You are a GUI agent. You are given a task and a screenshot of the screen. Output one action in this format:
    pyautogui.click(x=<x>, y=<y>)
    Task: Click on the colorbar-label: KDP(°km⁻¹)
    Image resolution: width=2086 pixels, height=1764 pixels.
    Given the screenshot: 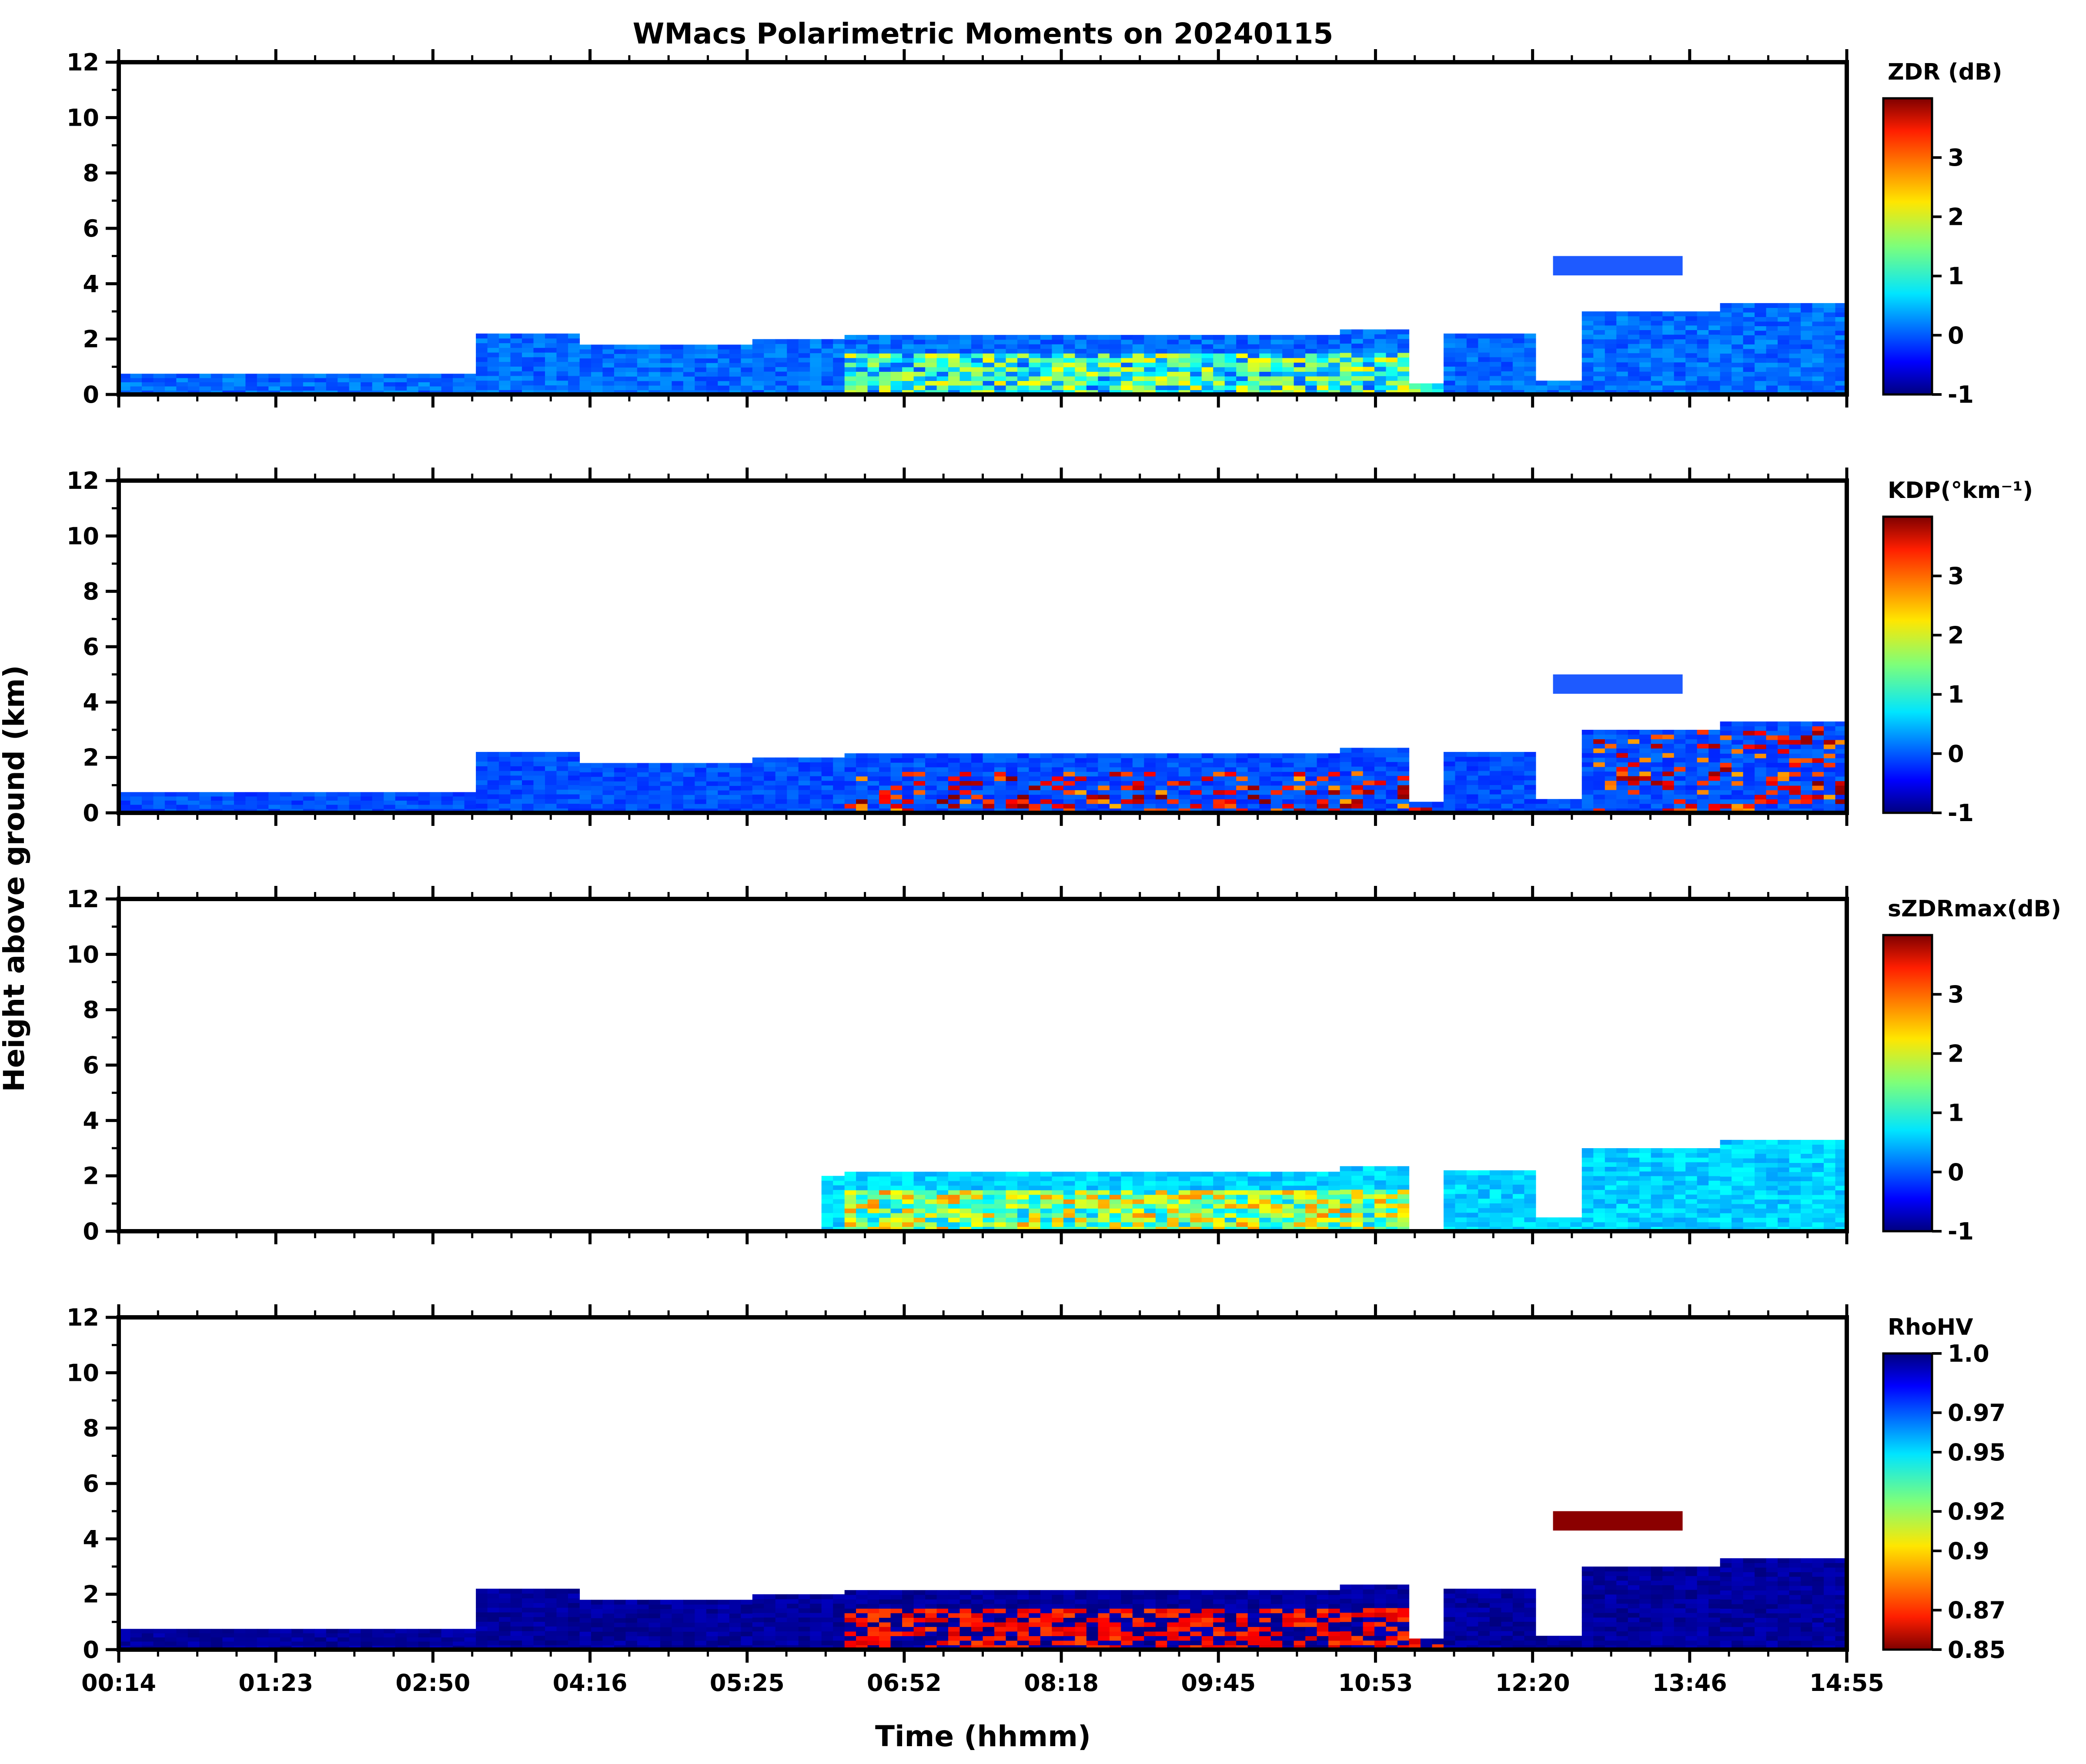 What is the action you would take?
    pyautogui.click(x=1960, y=491)
    